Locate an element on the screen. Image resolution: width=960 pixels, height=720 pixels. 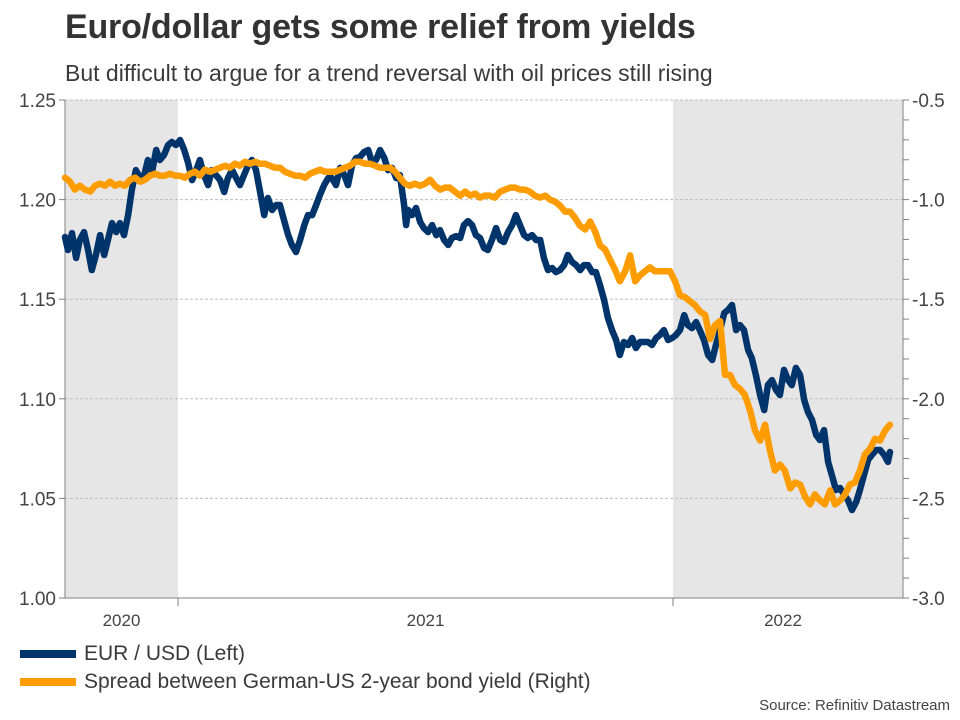
x-axis-ticks: 2020 2021 2022 is located at coordinates (452, 614).